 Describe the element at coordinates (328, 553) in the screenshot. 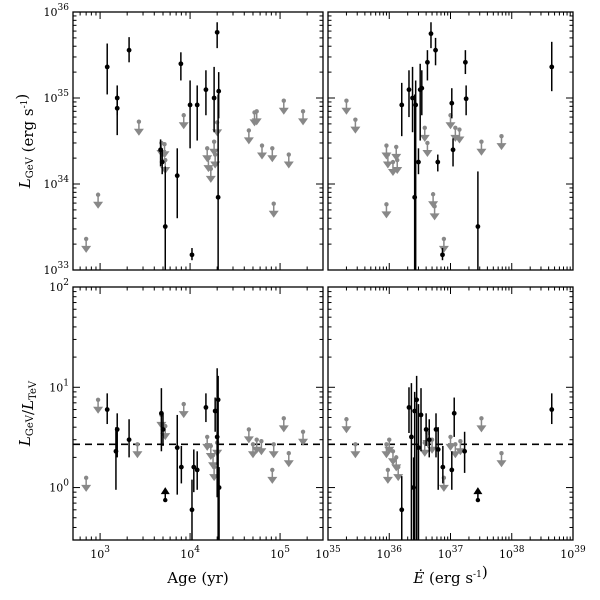

I see `x-tick-label: 1035` at that location.